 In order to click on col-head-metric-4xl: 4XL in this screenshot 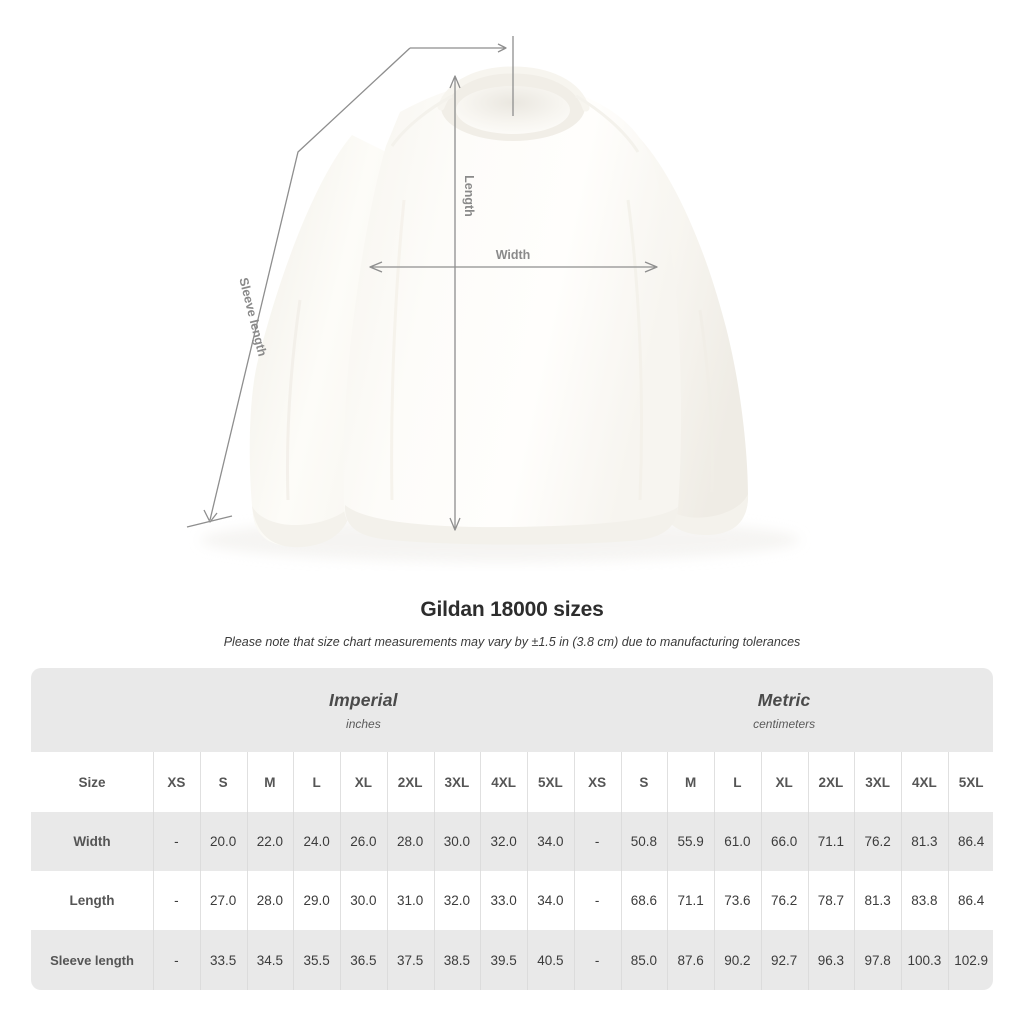, I will do `click(924, 782)`.